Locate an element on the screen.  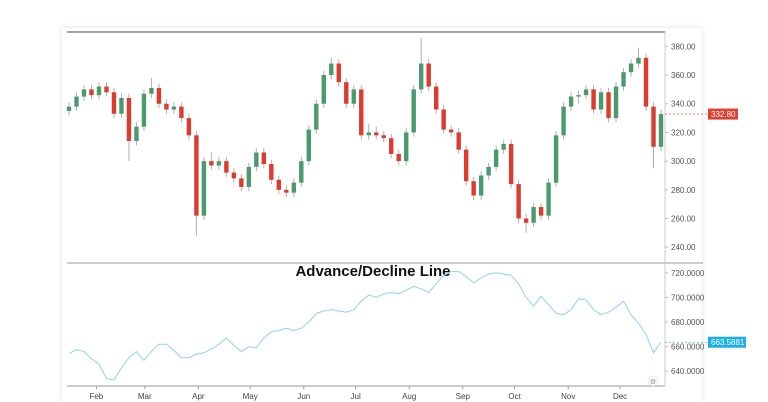
month-label: Mar is located at coordinates (145, 396).